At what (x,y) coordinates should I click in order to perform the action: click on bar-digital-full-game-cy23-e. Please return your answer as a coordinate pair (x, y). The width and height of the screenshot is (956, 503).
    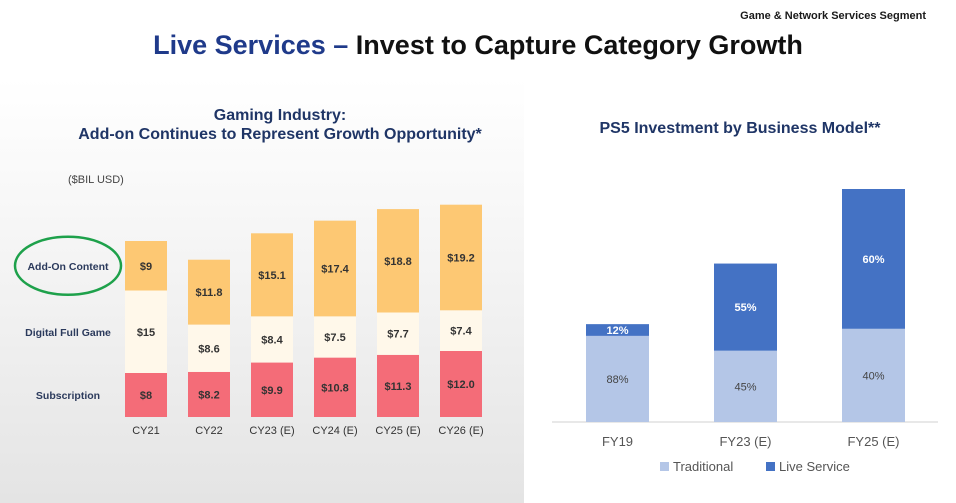
    Looking at the image, I should click on (272, 339).